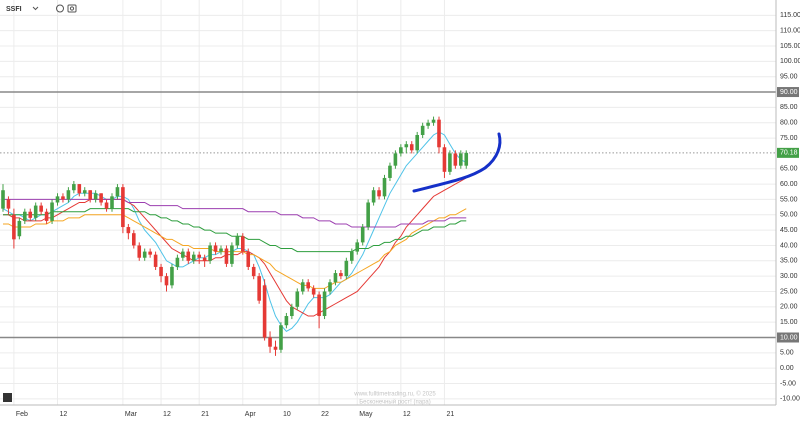  Describe the element at coordinates (788, 383) in the screenshot. I see `y-tick-label: -5.00` at that location.